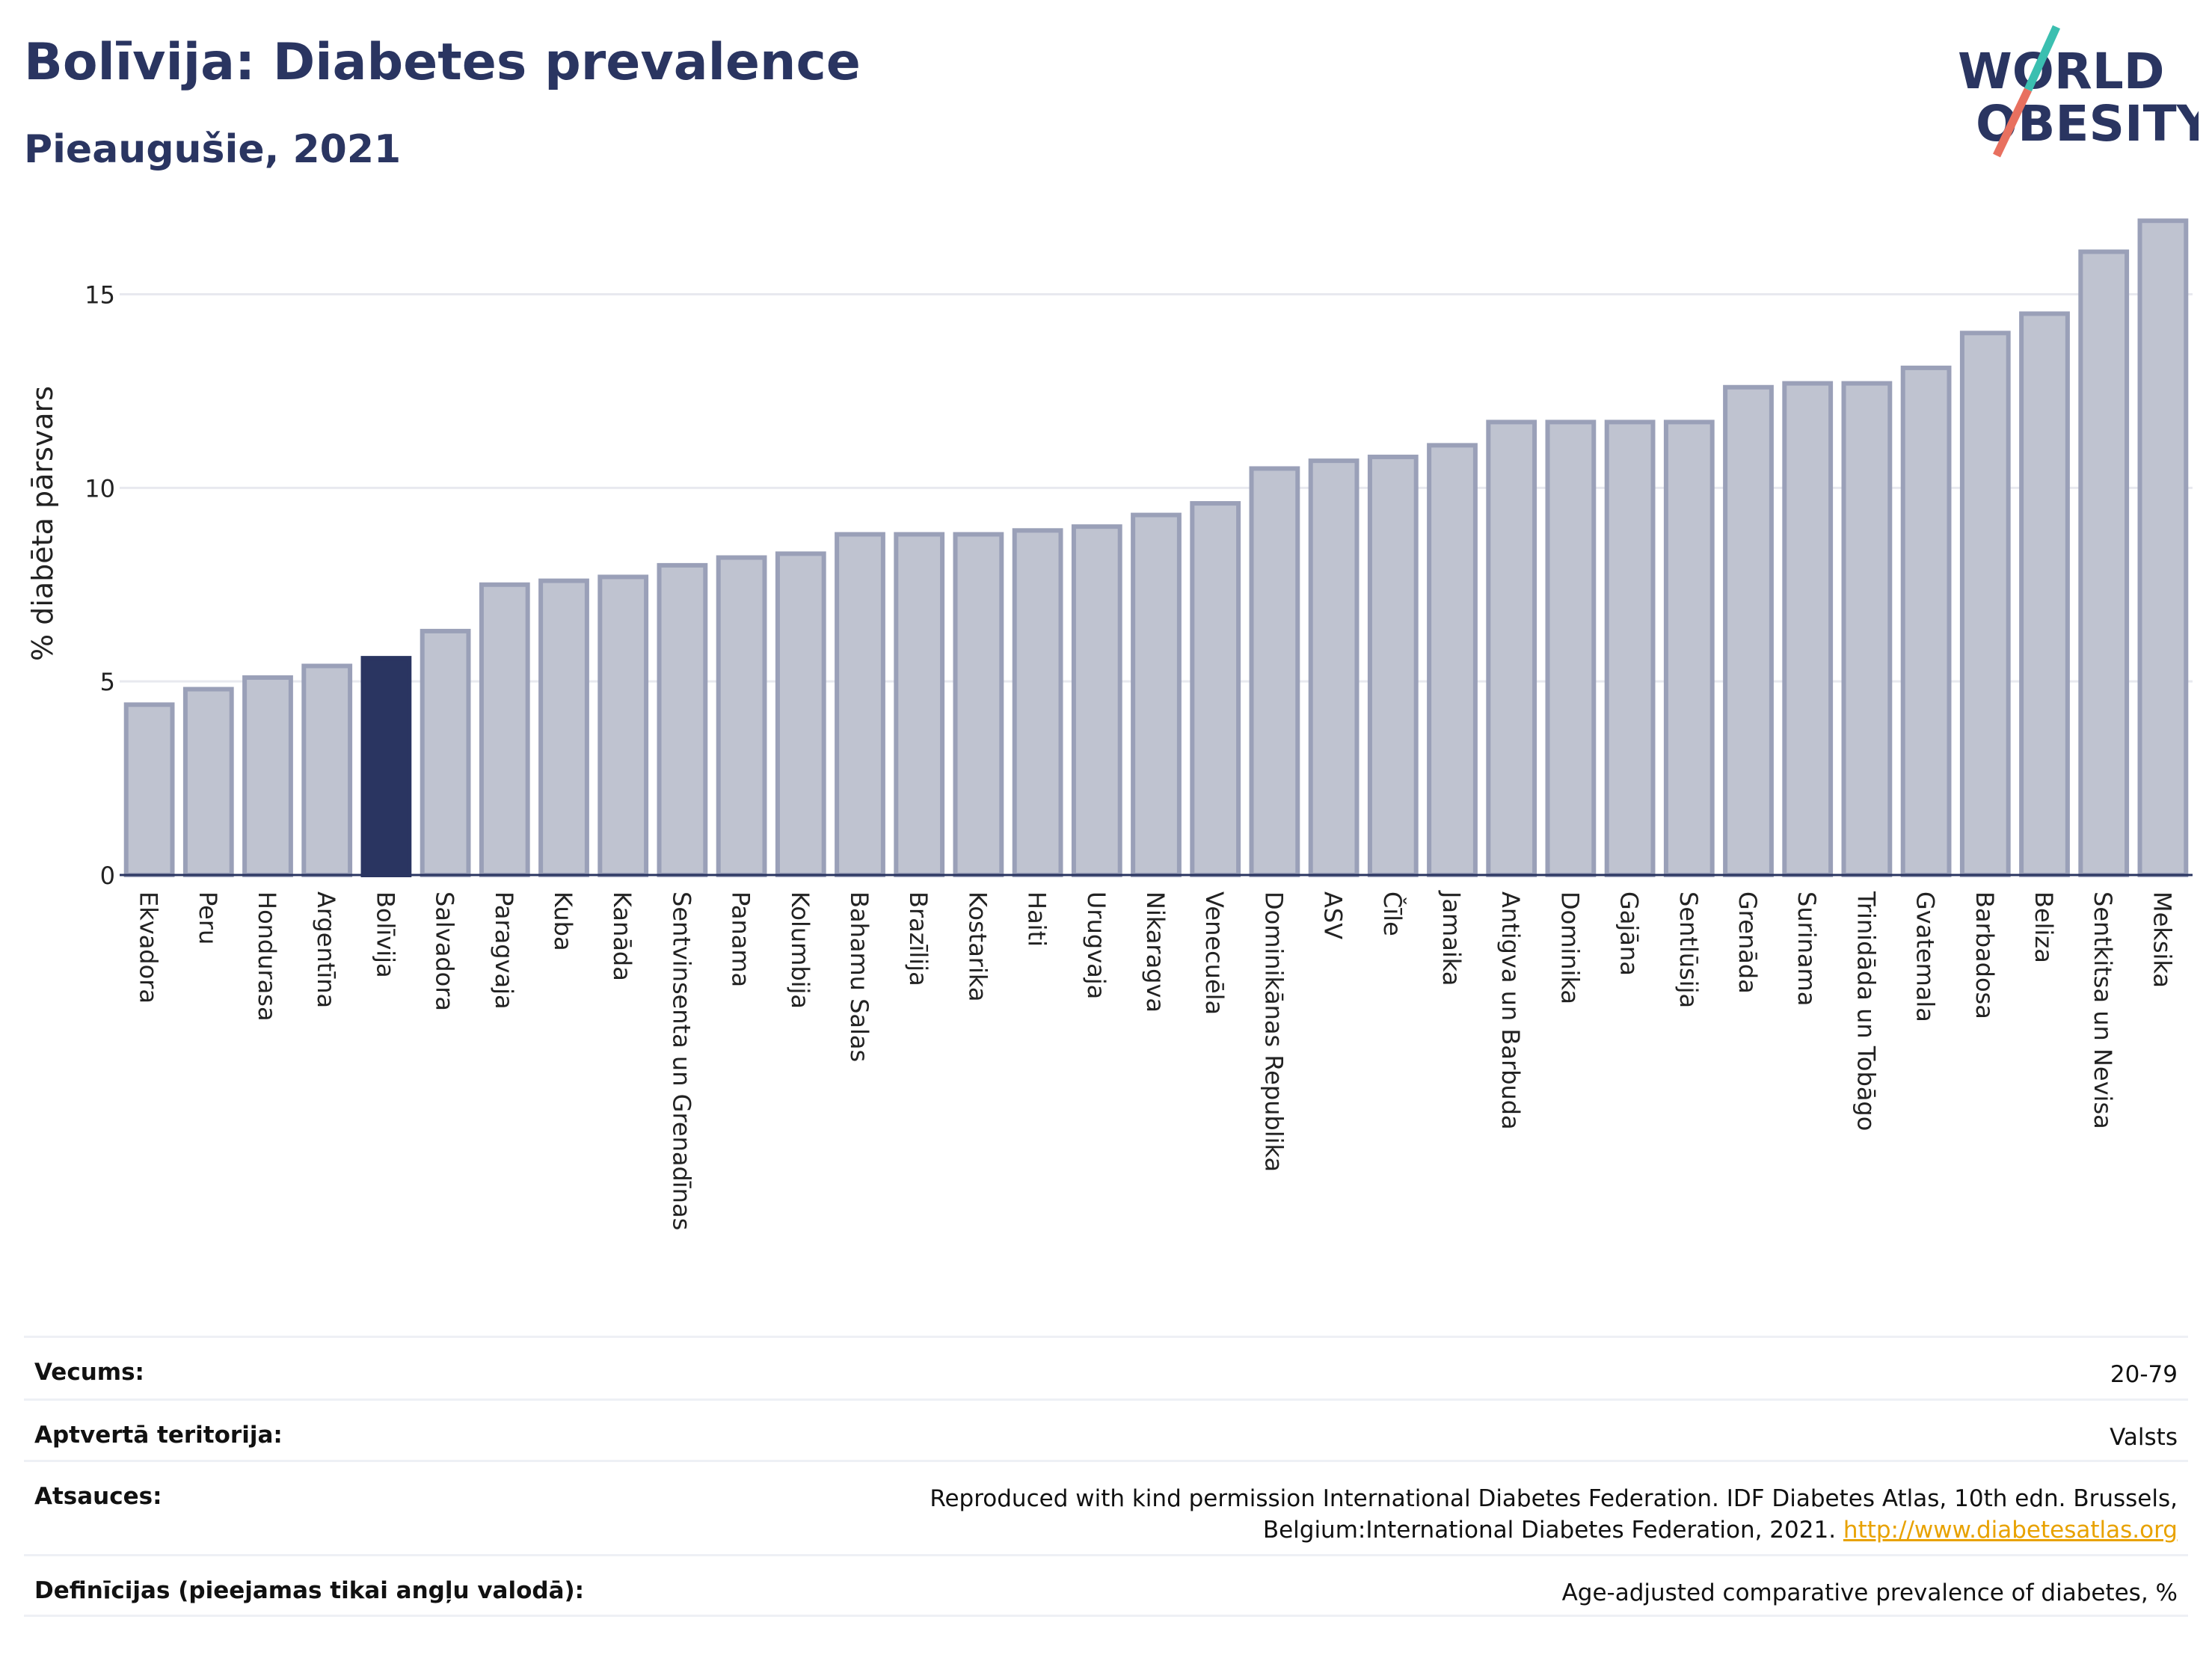  What do you see at coordinates (1037, 919) in the screenshot?
I see `x-category-label: Haiti` at bounding box center [1037, 919].